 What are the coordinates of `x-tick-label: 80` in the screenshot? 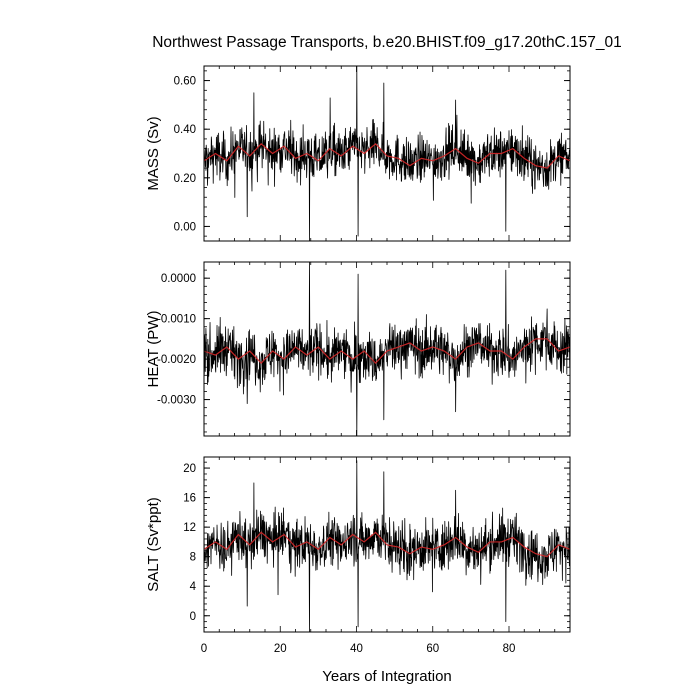 It's located at (509, 649).